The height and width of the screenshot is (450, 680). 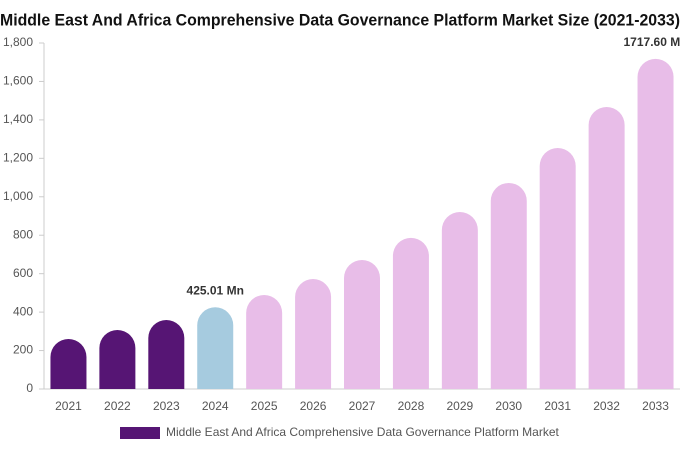 I want to click on x-tick-label: 2021, so click(x=68, y=406).